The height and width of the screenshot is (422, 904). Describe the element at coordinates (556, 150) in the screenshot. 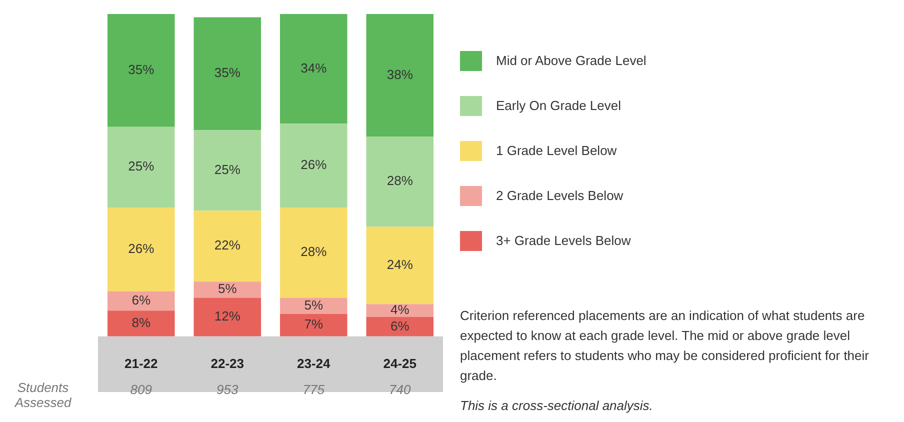

I see `legend-label: 1 Grade Level Below` at that location.